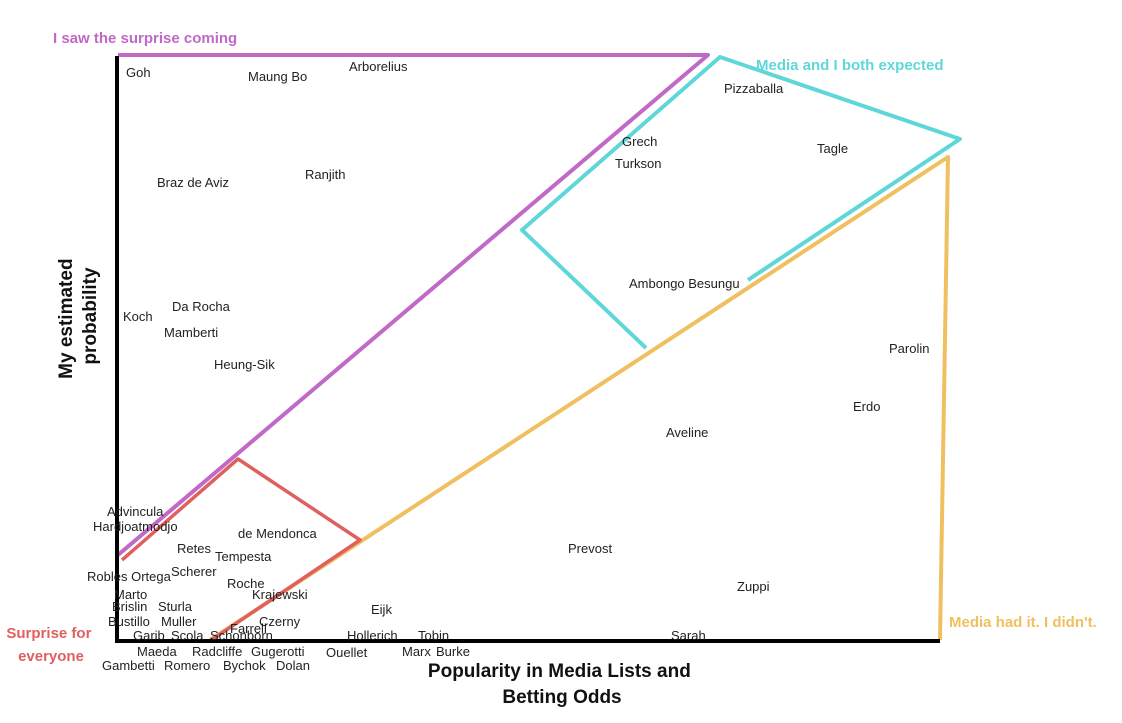  I want to click on cardinal-label: Hardjoatmodjo, so click(135, 526).